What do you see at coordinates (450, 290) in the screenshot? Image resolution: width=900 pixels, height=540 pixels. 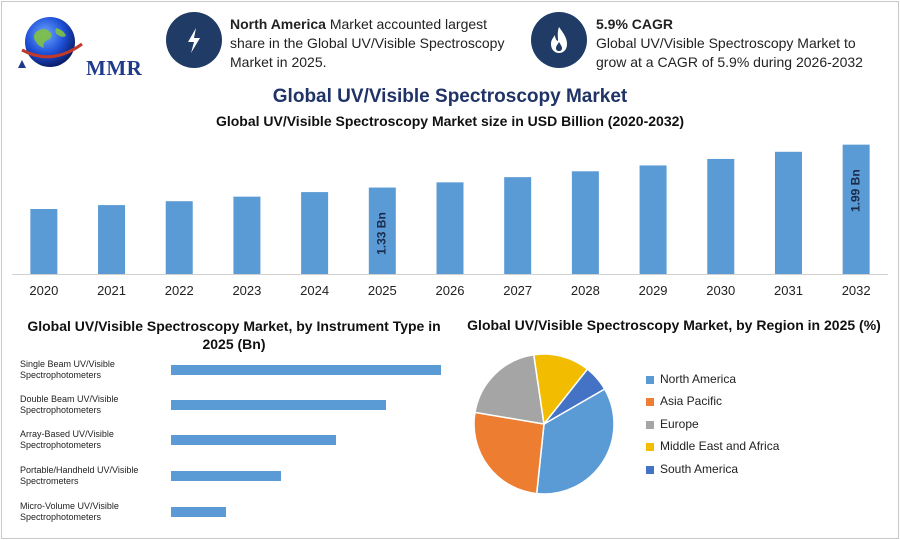 I see `x-tick-label: 2026` at bounding box center [450, 290].